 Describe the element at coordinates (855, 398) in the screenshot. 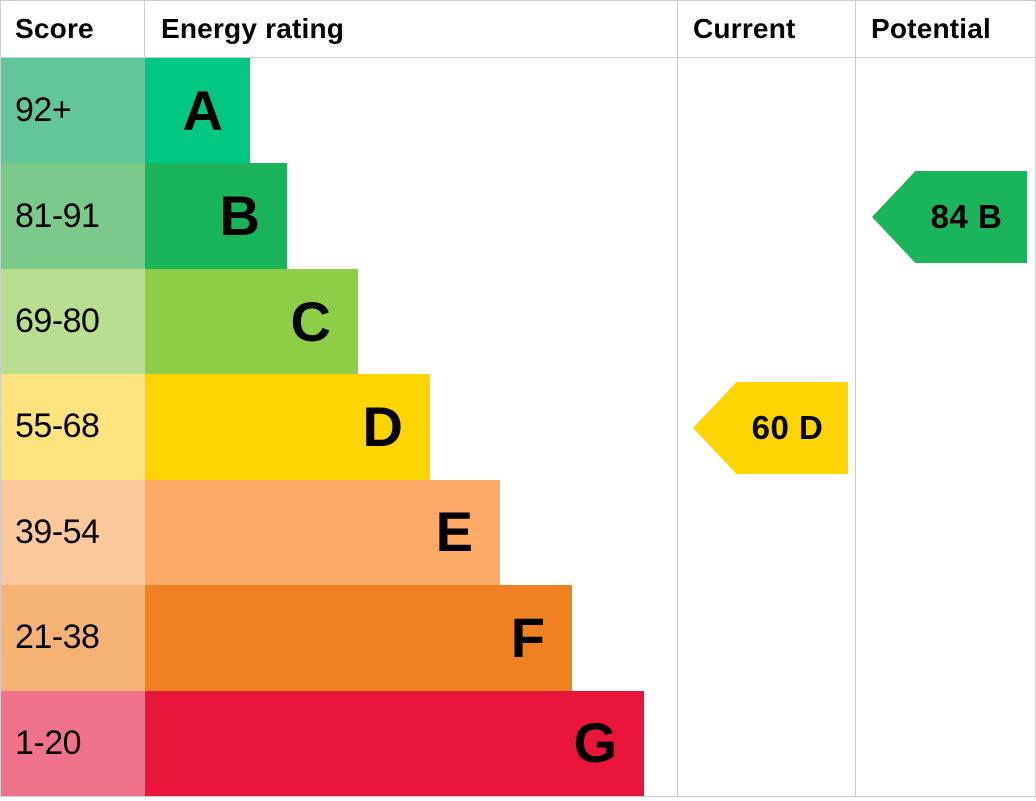

I see `column-divider-current-potential` at that location.